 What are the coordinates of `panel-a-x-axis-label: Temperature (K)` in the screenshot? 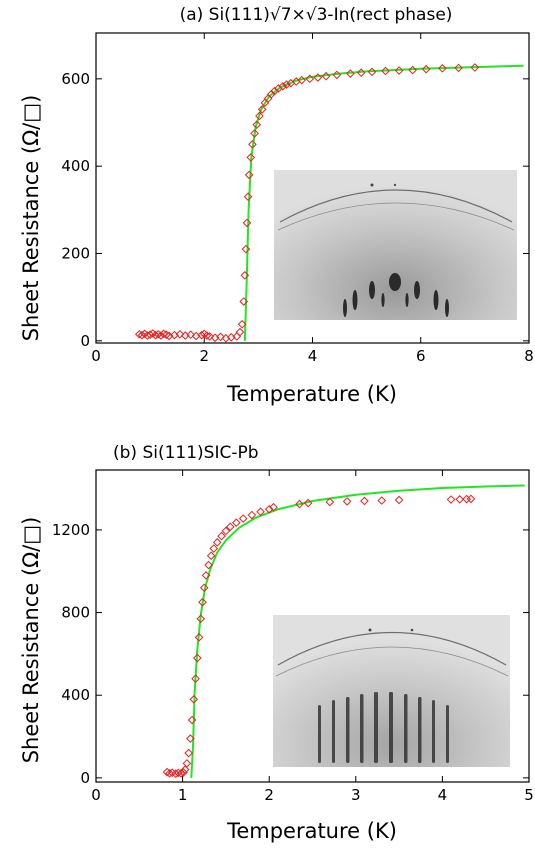 It's located at (311, 394).